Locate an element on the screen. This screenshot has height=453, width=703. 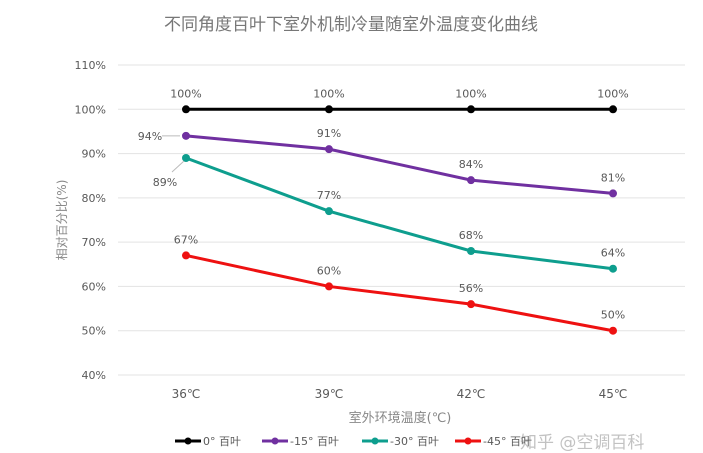
x-tick-label: 42℃ is located at coordinates (471, 394).